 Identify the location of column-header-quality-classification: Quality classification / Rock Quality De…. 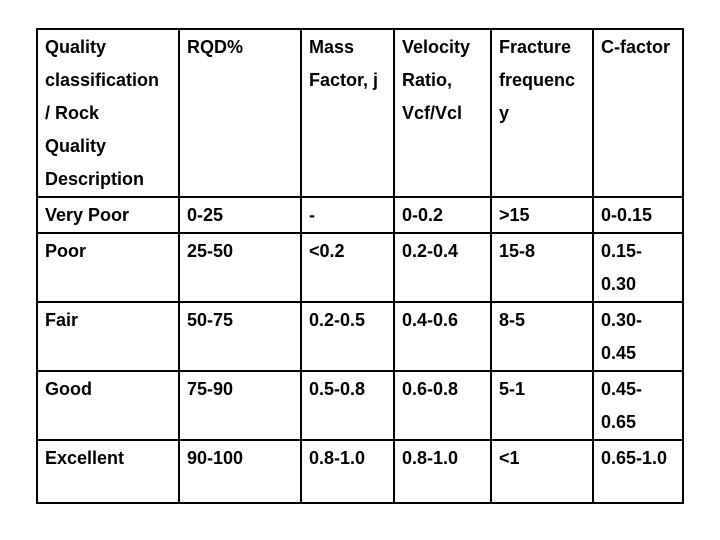
(108, 113).